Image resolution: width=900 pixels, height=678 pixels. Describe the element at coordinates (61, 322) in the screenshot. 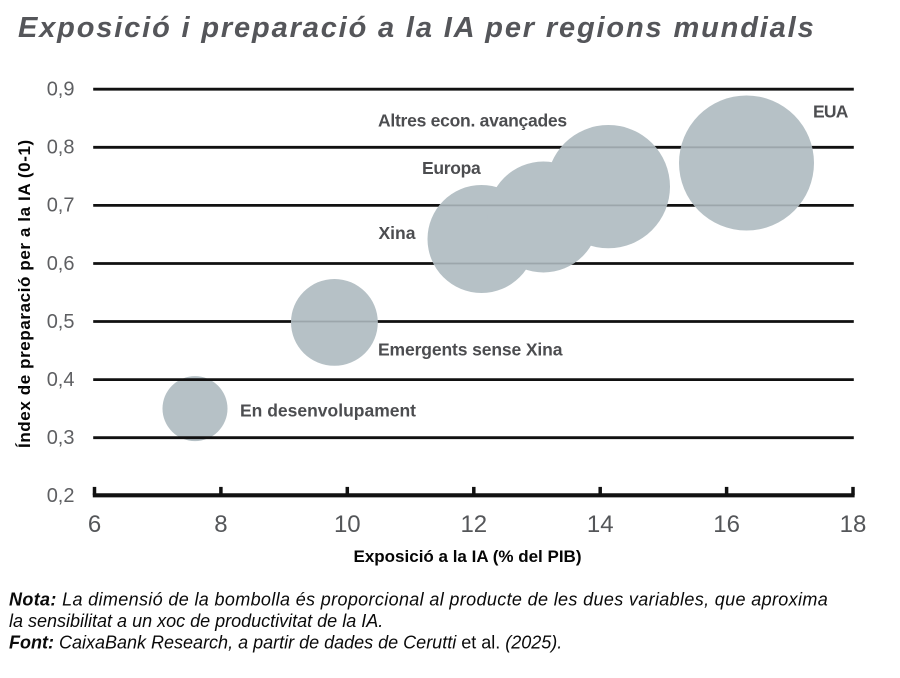

I see `svg-text: 0,5` at that location.